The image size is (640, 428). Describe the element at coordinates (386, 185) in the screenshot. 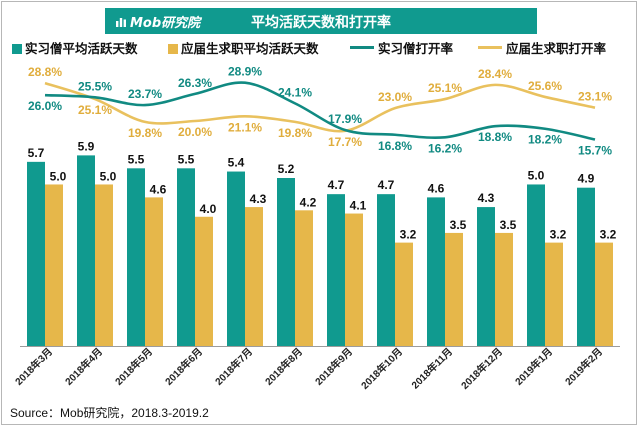

I see `bar-label-internship-8: 4.7` at that location.